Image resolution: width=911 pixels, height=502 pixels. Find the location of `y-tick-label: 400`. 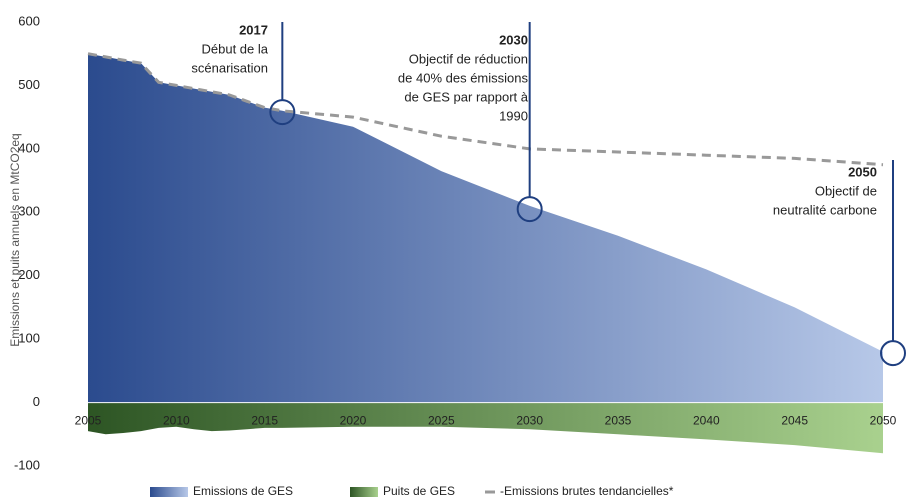

y-tick-label: 400 is located at coordinates (29, 147).